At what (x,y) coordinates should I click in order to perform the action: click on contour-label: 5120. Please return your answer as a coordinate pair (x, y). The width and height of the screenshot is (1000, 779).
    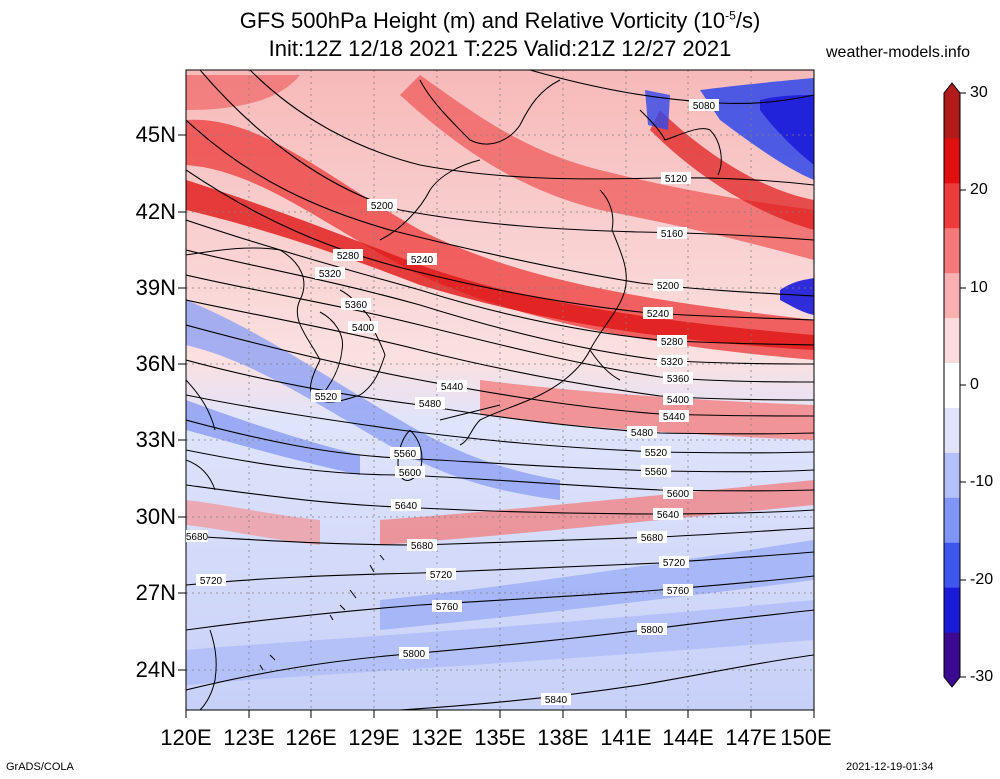
    Looking at the image, I should click on (676, 178).